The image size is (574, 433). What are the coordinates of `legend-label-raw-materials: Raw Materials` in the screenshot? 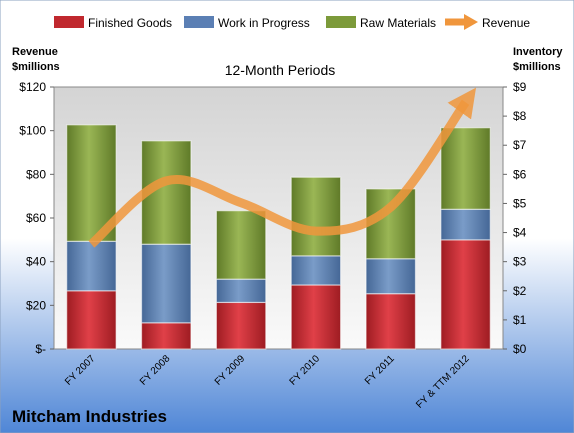 It's located at (398, 23).